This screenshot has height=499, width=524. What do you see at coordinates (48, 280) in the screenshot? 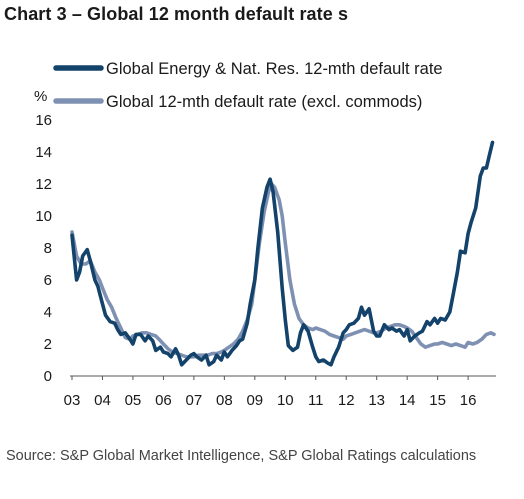
I see `y-tick-label: 6` at bounding box center [48, 280].